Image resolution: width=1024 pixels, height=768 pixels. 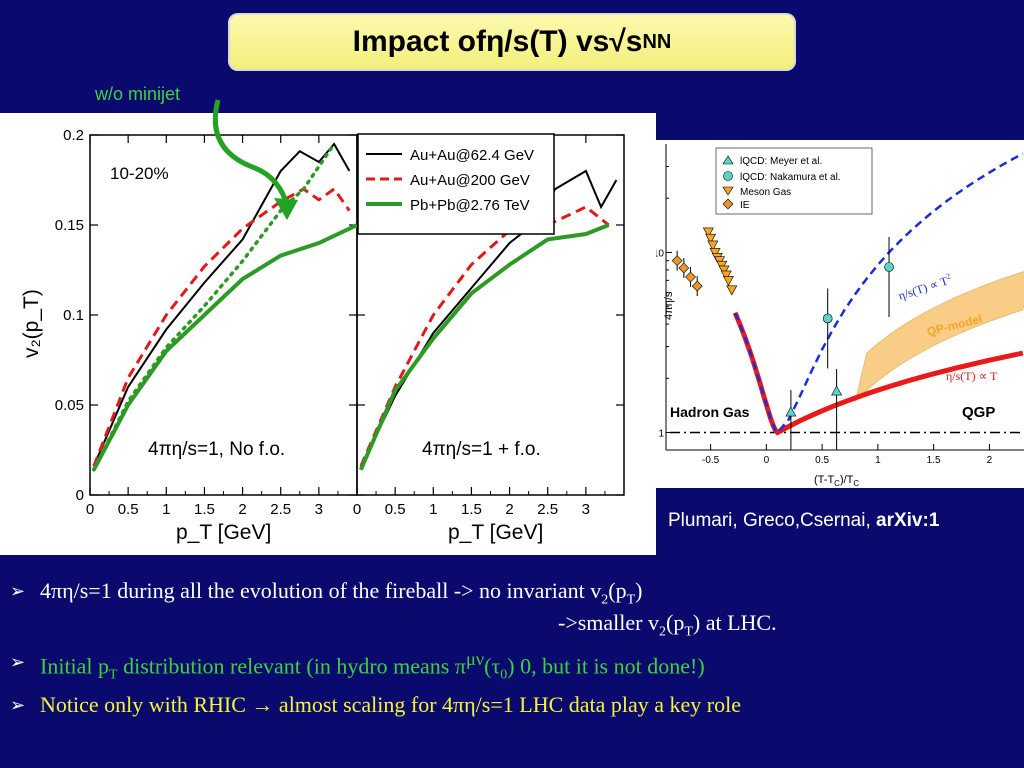 I want to click on legend-ie: IE, so click(x=745, y=205).